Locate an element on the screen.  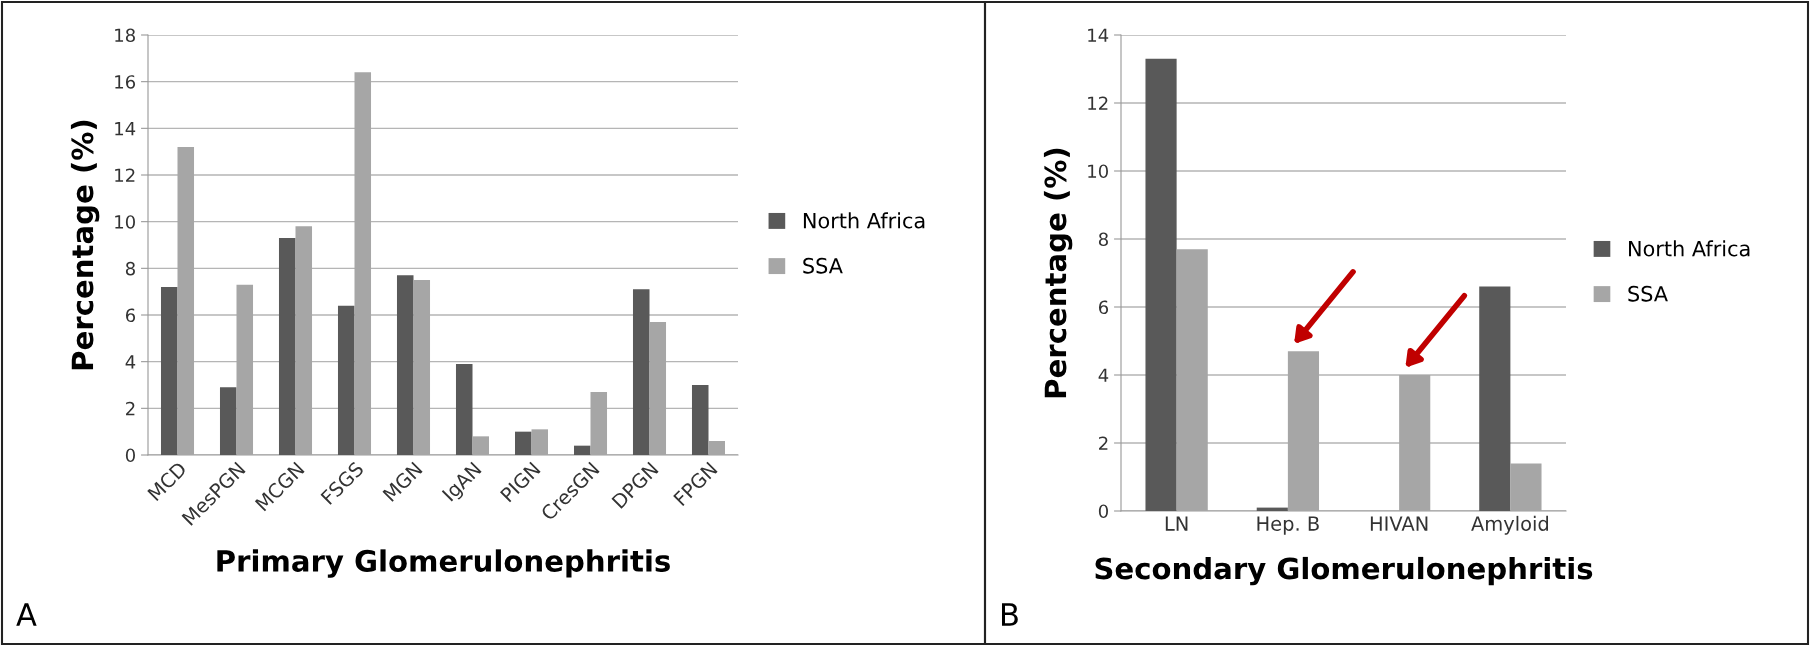
x-tick-label: Hep. B is located at coordinates (1288, 525).